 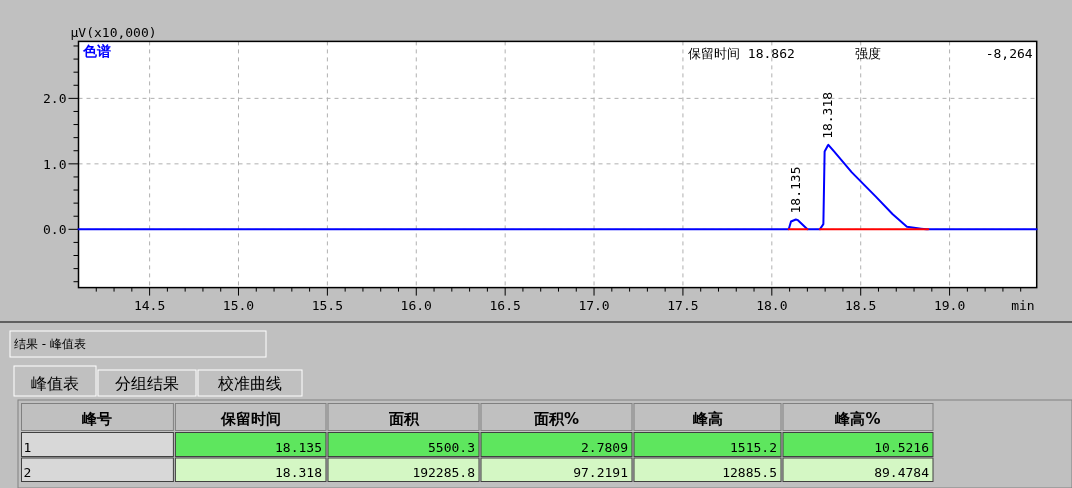 What do you see at coordinates (828, 115) in the screenshot?
I see `annotation: 18.318` at bounding box center [828, 115].